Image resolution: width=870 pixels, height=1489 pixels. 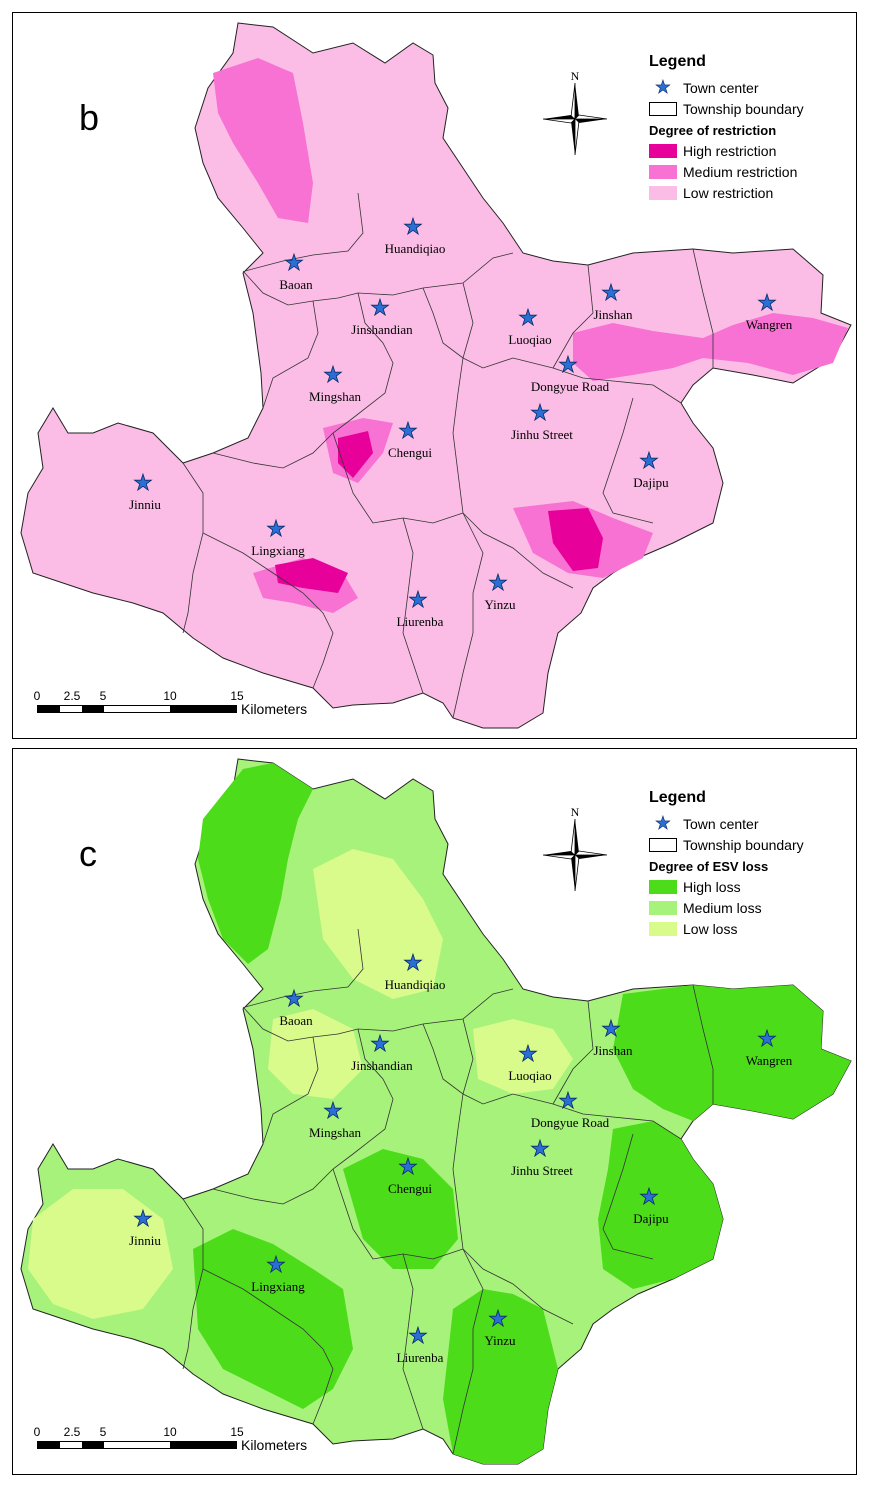 What do you see at coordinates (88, 853) in the screenshot?
I see `panel-letter: c` at bounding box center [88, 853].